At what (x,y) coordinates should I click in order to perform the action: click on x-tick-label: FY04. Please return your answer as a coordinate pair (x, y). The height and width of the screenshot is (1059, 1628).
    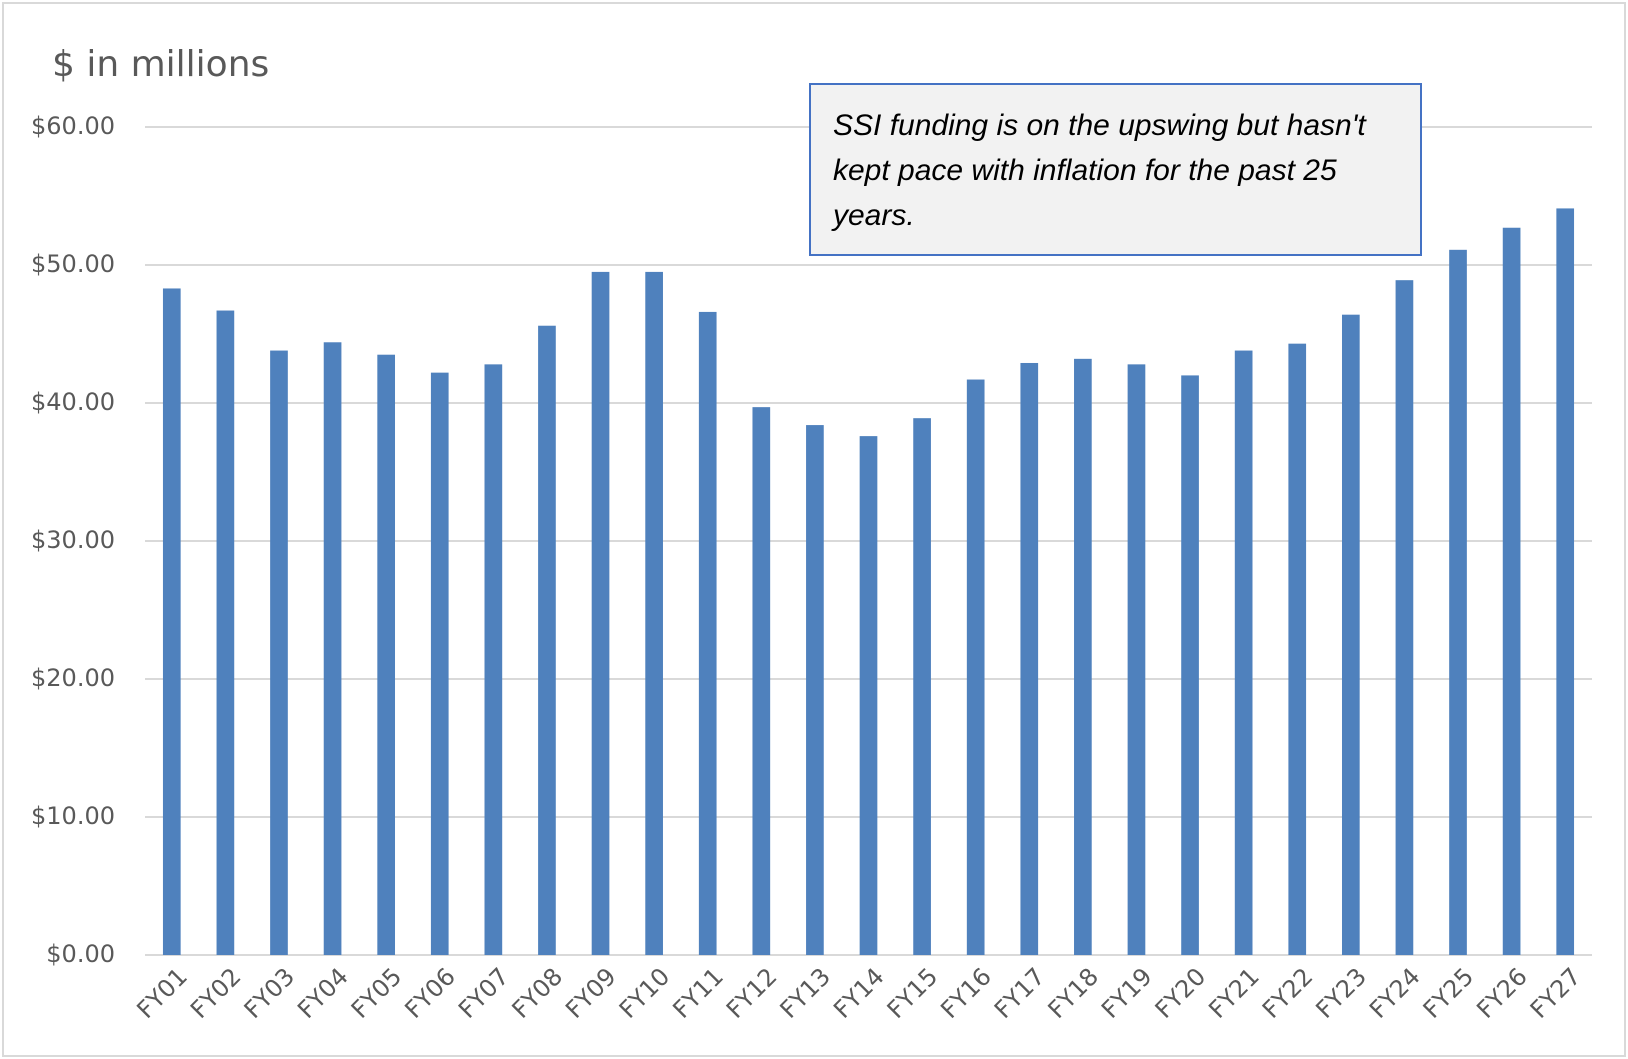
    Looking at the image, I should click on (323, 993).